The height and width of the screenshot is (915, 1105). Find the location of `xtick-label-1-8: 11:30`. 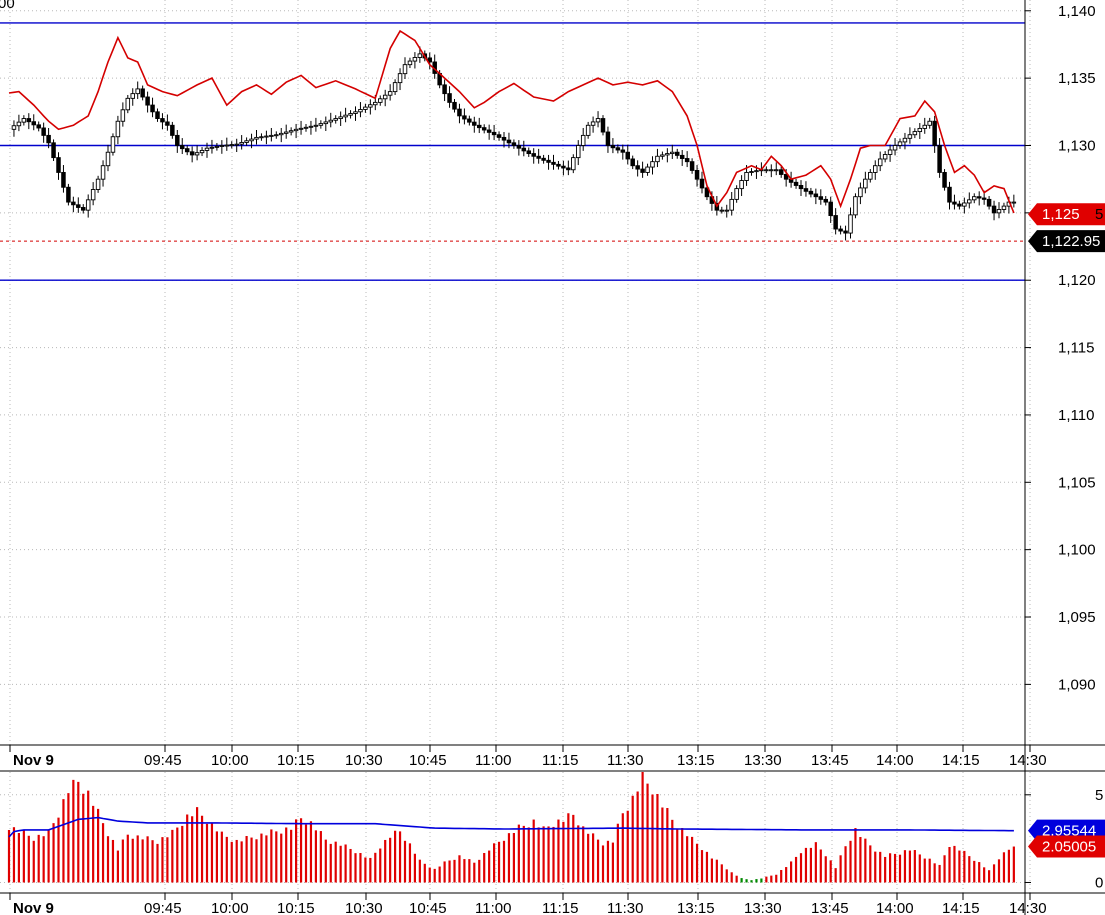

xtick-label-1-8: 11:30 is located at coordinates (625, 907).